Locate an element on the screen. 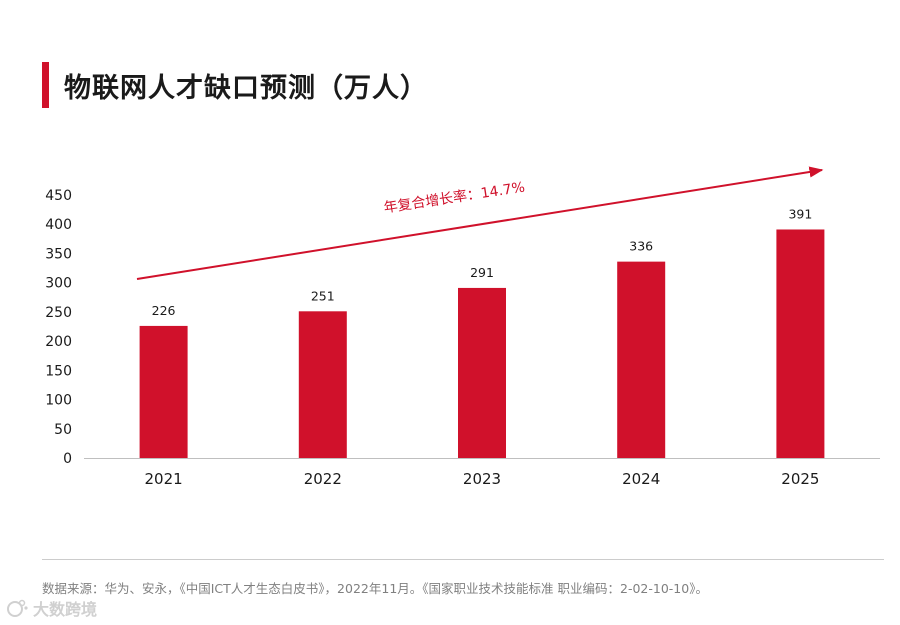  bar-2022 is located at coordinates (322, 384).